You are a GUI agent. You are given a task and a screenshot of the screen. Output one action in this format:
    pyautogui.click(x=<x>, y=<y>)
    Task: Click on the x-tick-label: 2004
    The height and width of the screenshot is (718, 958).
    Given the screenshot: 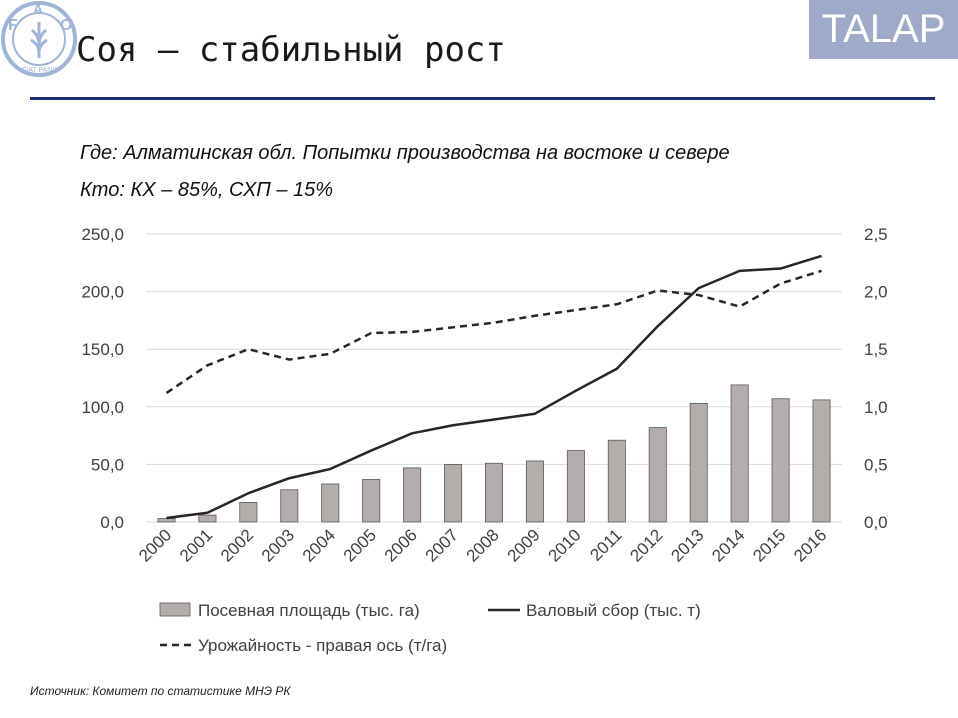 What is the action you would take?
    pyautogui.click(x=319, y=545)
    